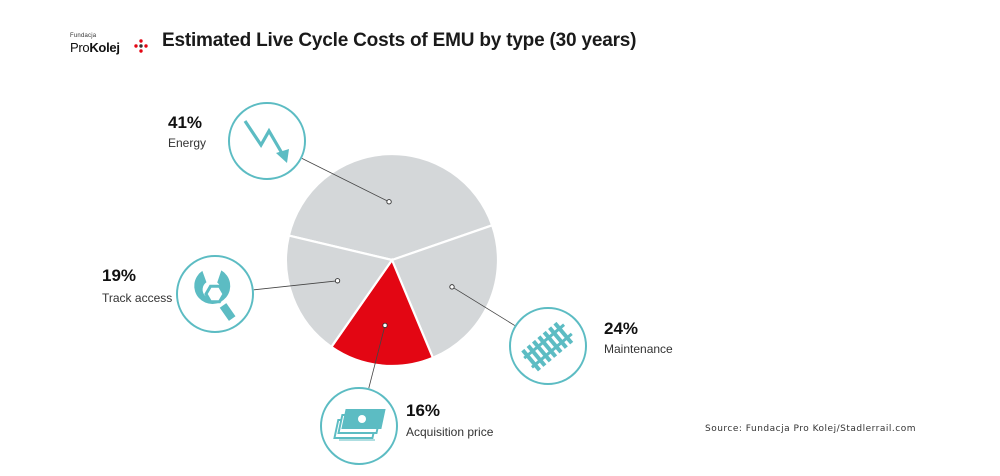 The height and width of the screenshot is (476, 1000). What do you see at coordinates (390, 207) in the screenshot?
I see `pie-slice-energy` at bounding box center [390, 207].